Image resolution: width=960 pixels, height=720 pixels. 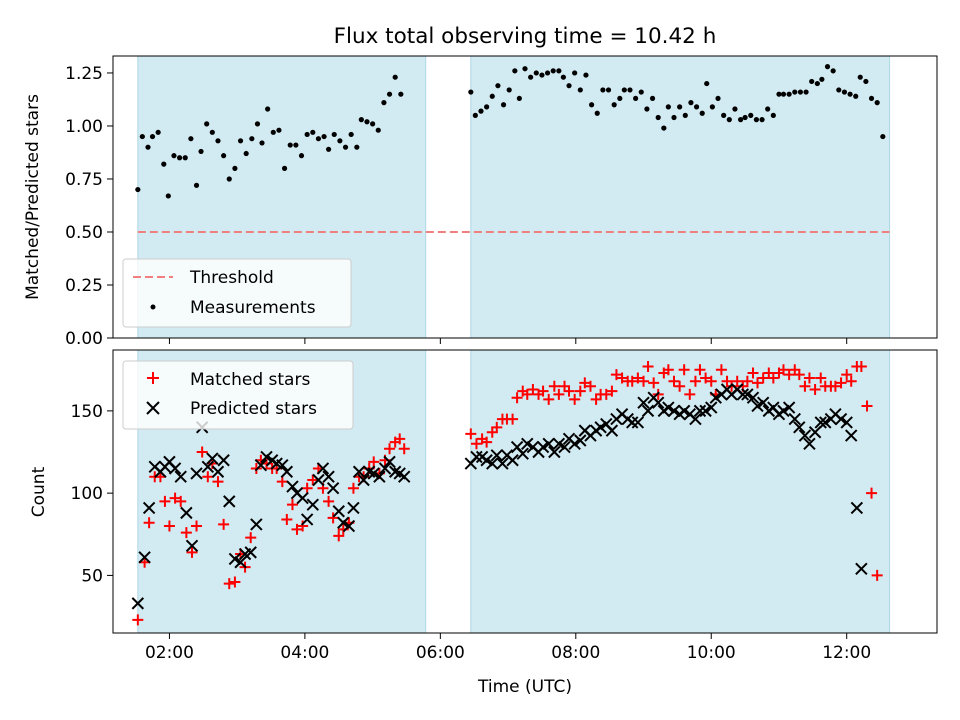 What do you see at coordinates (84, 286) in the screenshot?
I see `y-tick-label: 0.25` at bounding box center [84, 286].